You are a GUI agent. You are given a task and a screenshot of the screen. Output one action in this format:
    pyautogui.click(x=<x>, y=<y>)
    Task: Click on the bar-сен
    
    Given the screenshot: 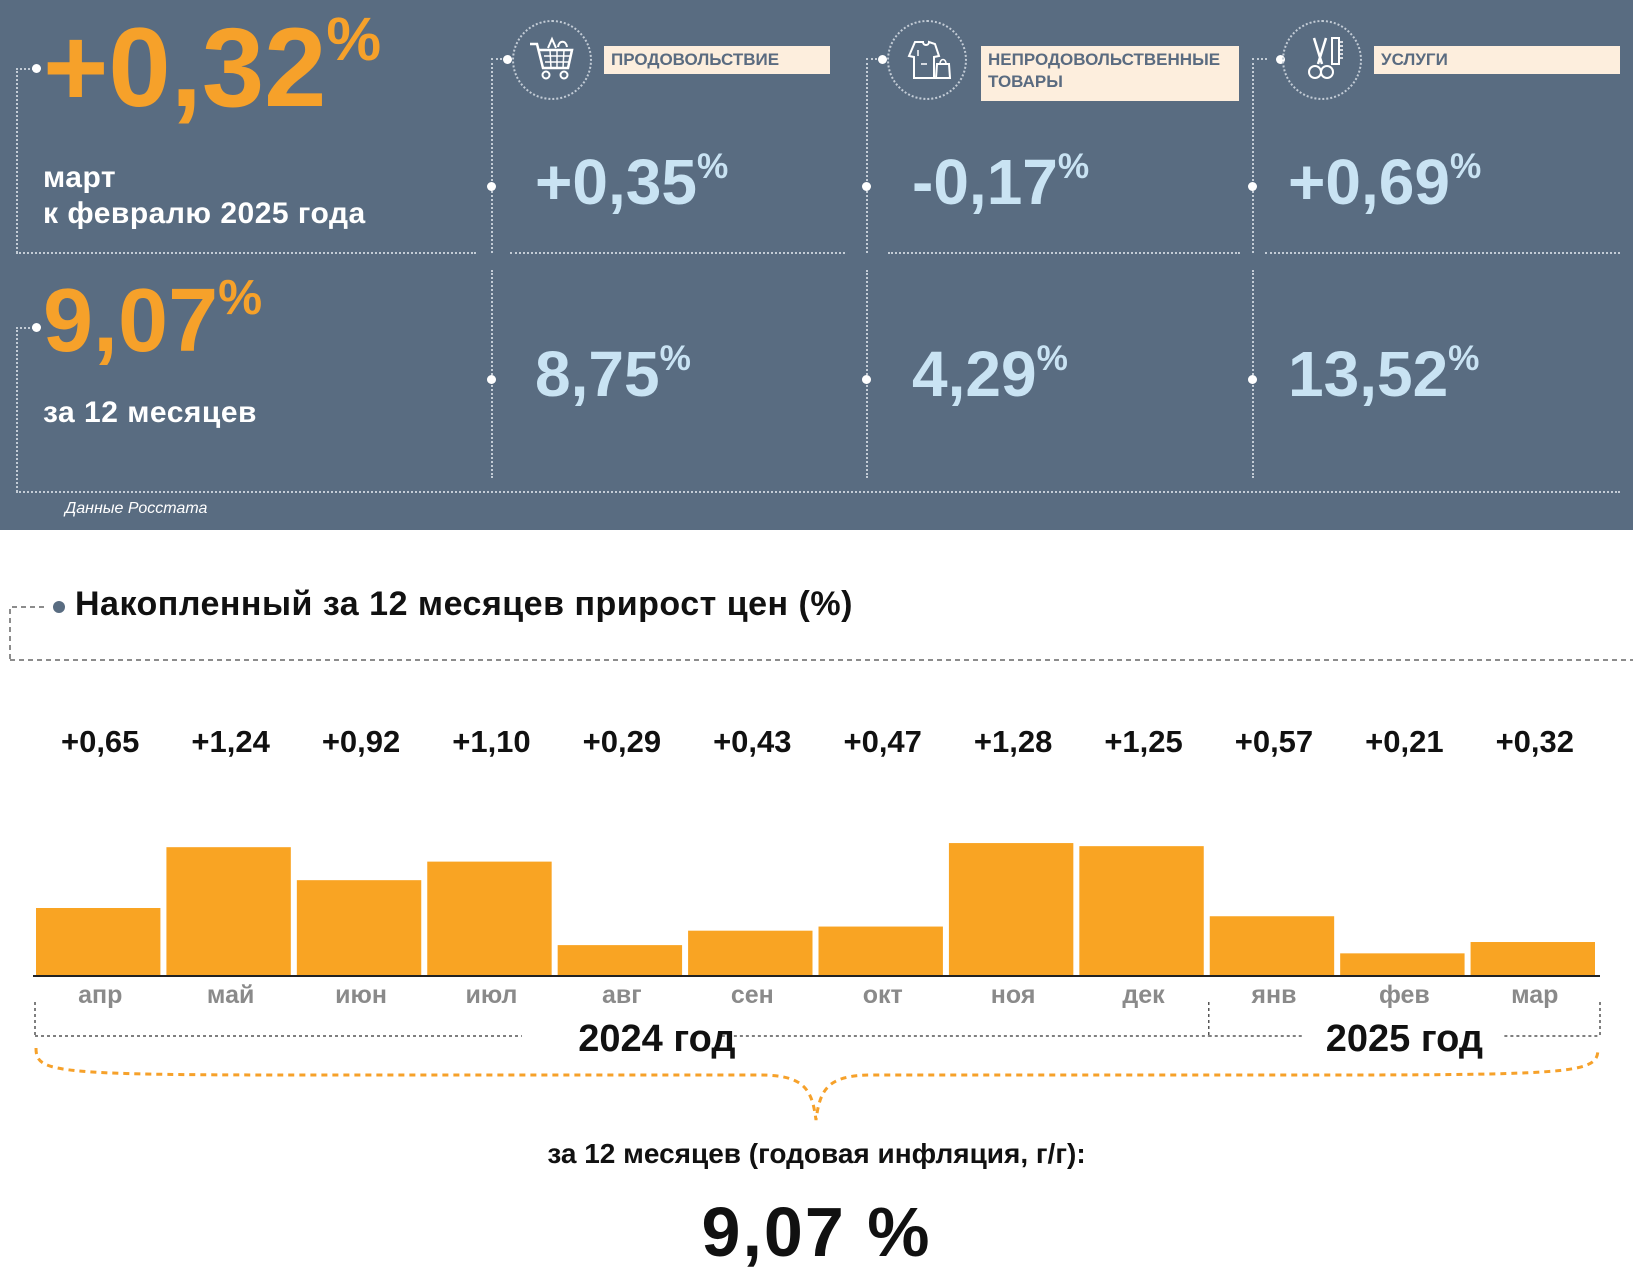 What is the action you would take?
    pyautogui.click(x=750, y=952)
    